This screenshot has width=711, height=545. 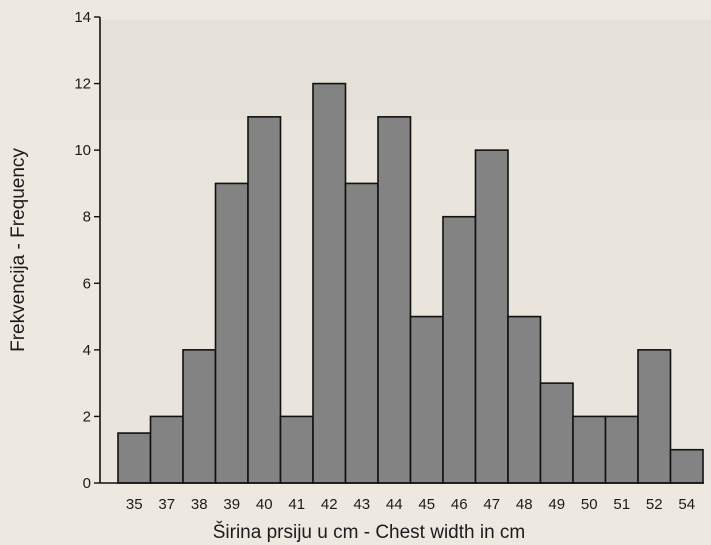 I want to click on x-tick-label-46: 46, so click(x=459, y=504).